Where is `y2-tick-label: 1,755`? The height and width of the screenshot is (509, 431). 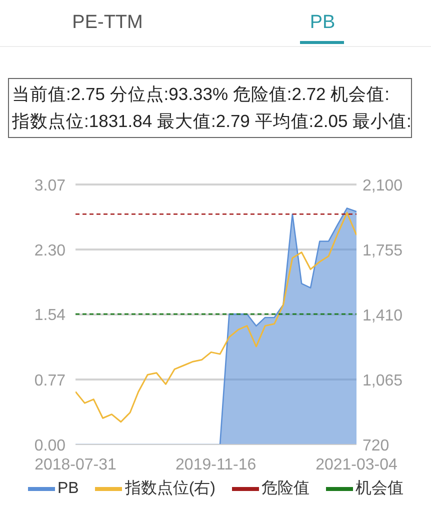
y2-tick-label: 1,755 is located at coordinates (382, 251).